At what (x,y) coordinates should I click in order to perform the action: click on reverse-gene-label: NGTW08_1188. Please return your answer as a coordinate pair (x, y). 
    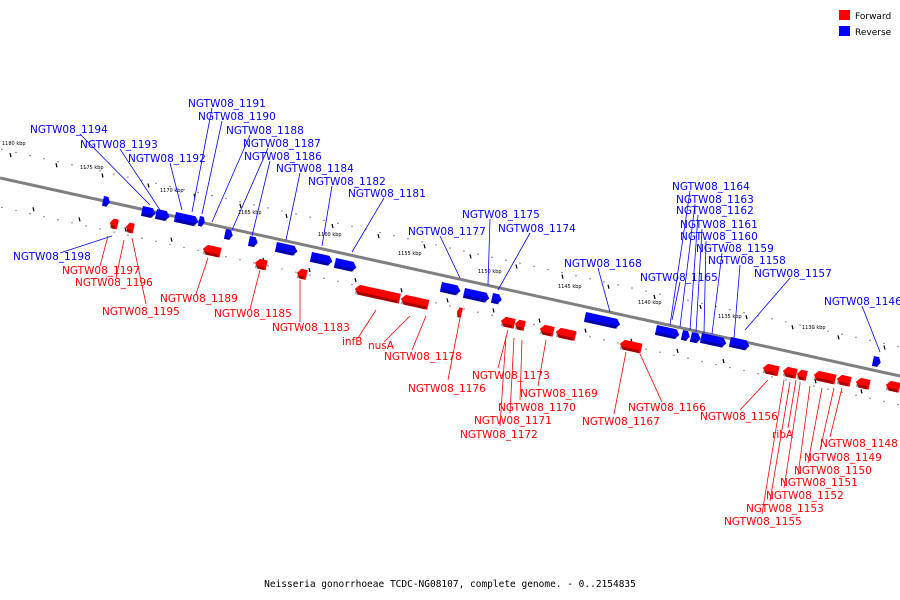
    Looking at the image, I should click on (265, 131).